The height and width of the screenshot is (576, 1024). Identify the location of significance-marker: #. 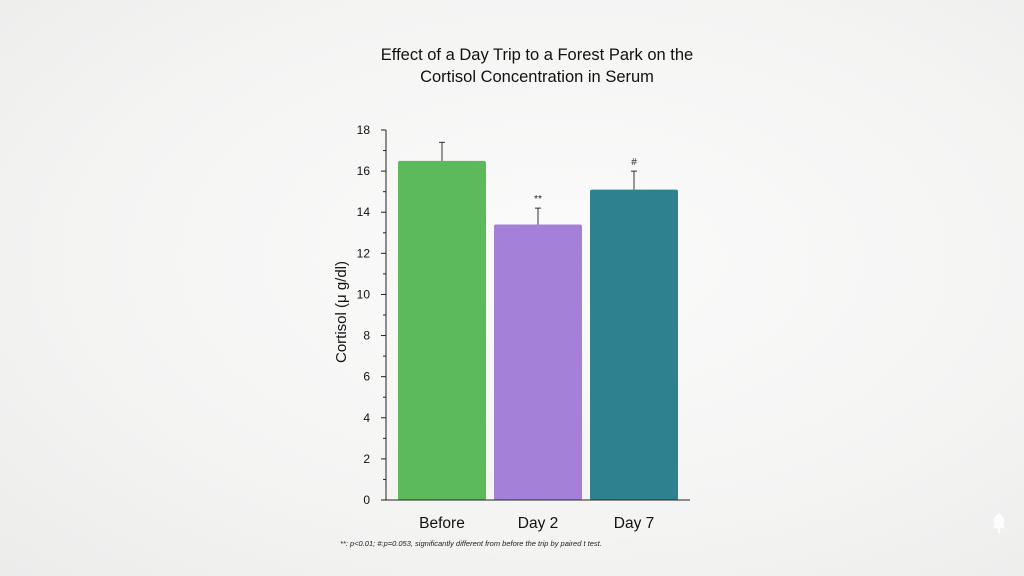
(634, 162).